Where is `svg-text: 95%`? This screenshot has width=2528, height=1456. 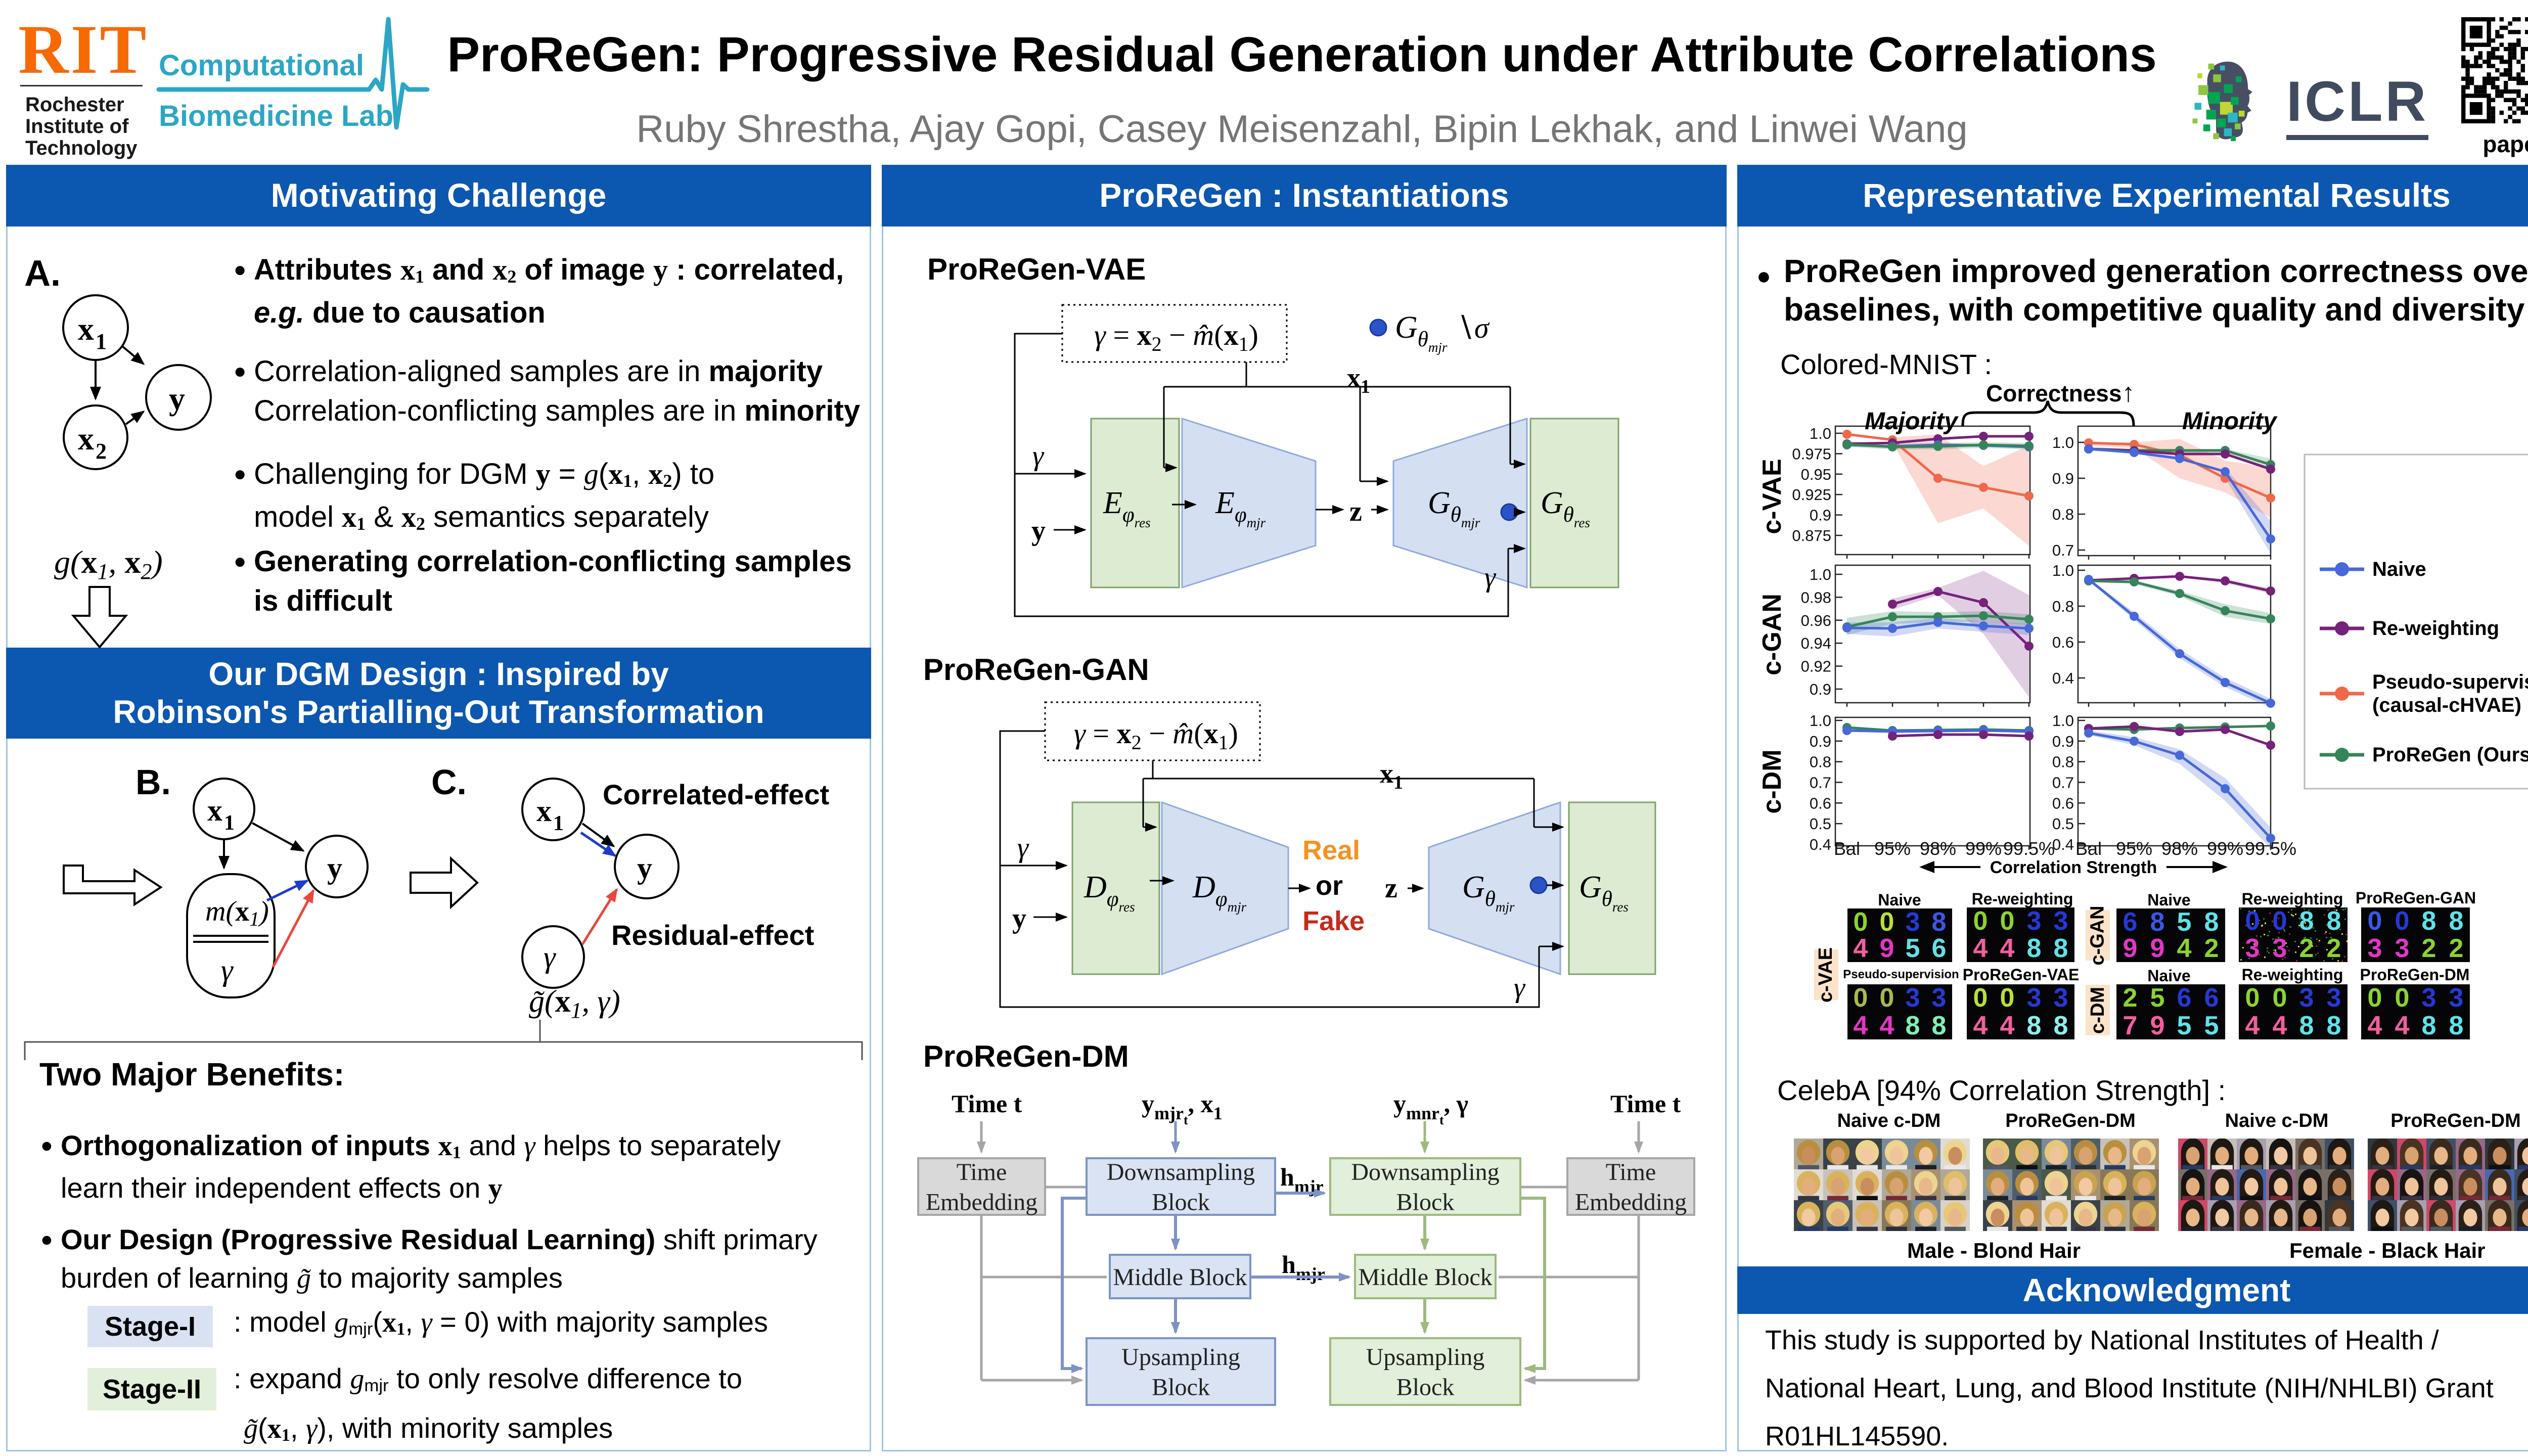 svg-text: 95% is located at coordinates (1893, 848).